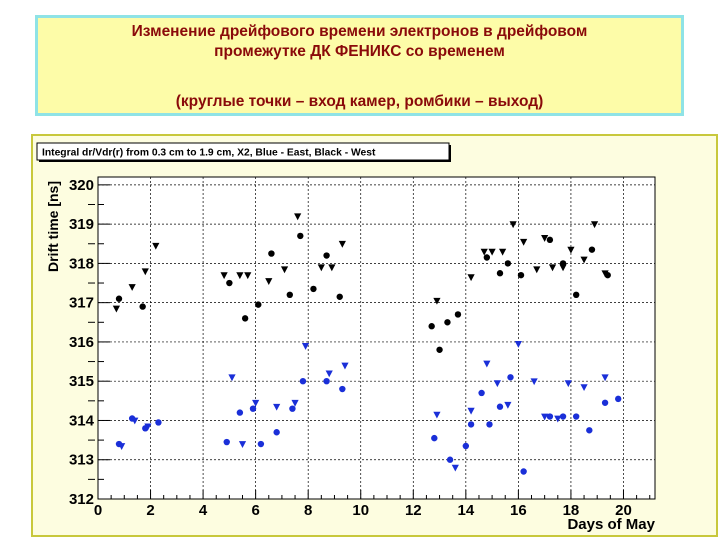 Image resolution: width=720 pixels, height=540 pixels. I want to click on x-tick-label: 10, so click(360, 510).